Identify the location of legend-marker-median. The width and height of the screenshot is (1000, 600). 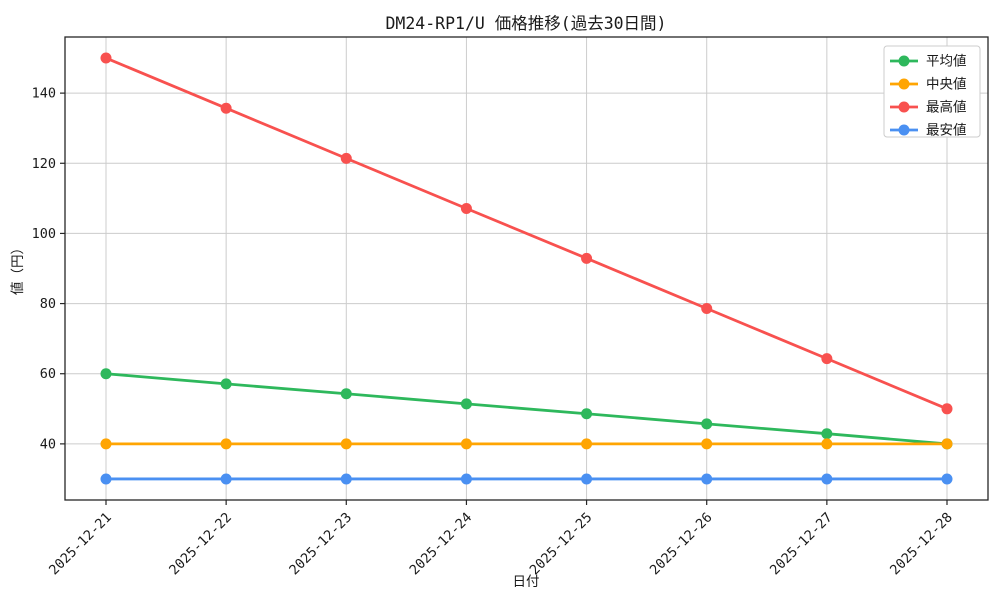
(904, 84).